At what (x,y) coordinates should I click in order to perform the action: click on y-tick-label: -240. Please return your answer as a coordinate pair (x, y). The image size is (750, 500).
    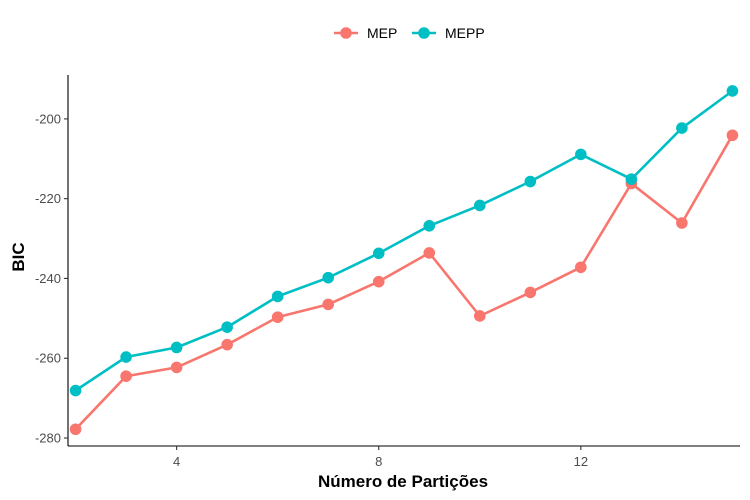
    Looking at the image, I should click on (48, 278).